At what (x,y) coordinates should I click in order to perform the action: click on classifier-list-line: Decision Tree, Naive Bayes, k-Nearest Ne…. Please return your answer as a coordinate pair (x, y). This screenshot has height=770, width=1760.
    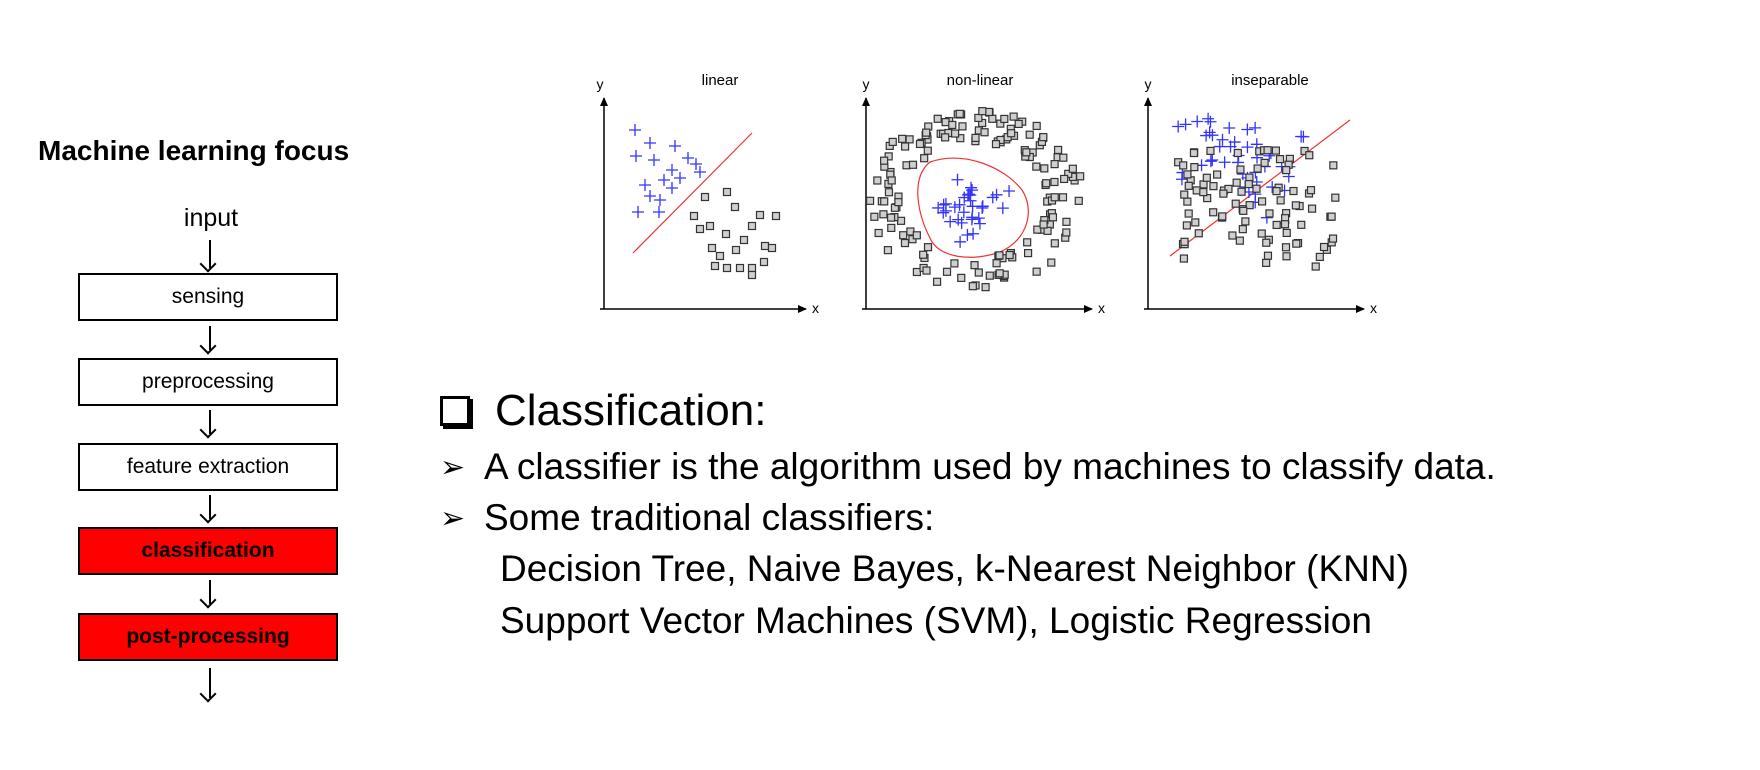
    Looking at the image, I should click on (954, 568).